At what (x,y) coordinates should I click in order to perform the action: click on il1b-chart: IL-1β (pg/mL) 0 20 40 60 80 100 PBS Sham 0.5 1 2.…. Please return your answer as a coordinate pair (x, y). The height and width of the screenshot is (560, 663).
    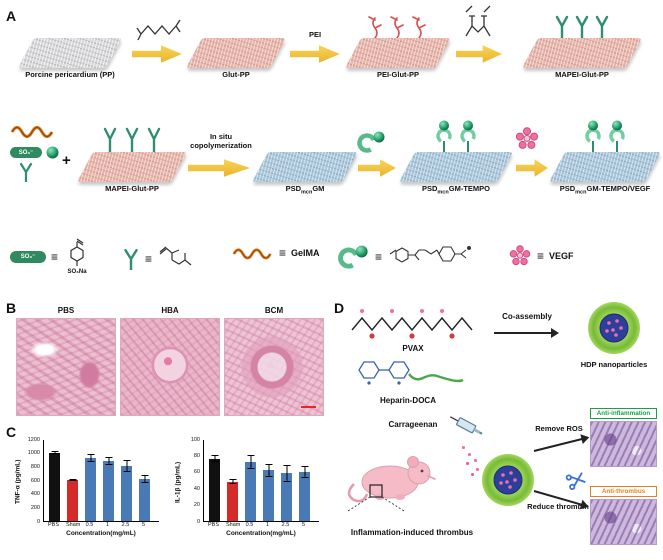
    Looking at the image, I should click on (245, 485).